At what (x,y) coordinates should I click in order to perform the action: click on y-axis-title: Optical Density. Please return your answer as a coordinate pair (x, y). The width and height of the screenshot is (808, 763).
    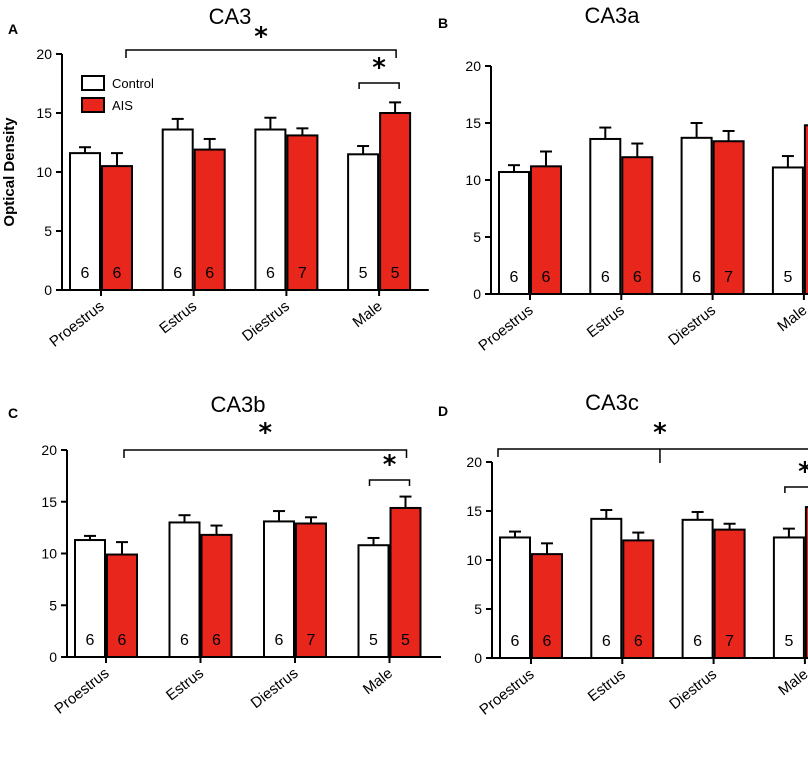
    Looking at the image, I should click on (9, 172).